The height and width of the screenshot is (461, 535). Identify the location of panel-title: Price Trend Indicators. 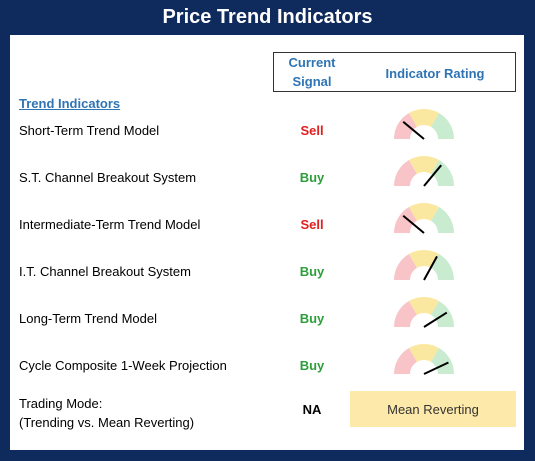
(267, 17).